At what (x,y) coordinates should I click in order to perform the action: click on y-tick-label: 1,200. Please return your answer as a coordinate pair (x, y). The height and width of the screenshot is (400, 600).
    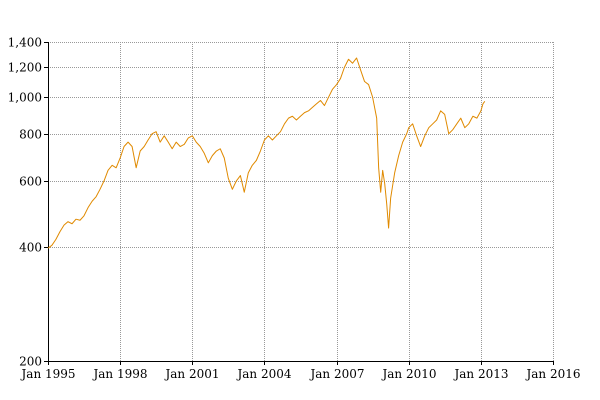
    Looking at the image, I should click on (25, 68).